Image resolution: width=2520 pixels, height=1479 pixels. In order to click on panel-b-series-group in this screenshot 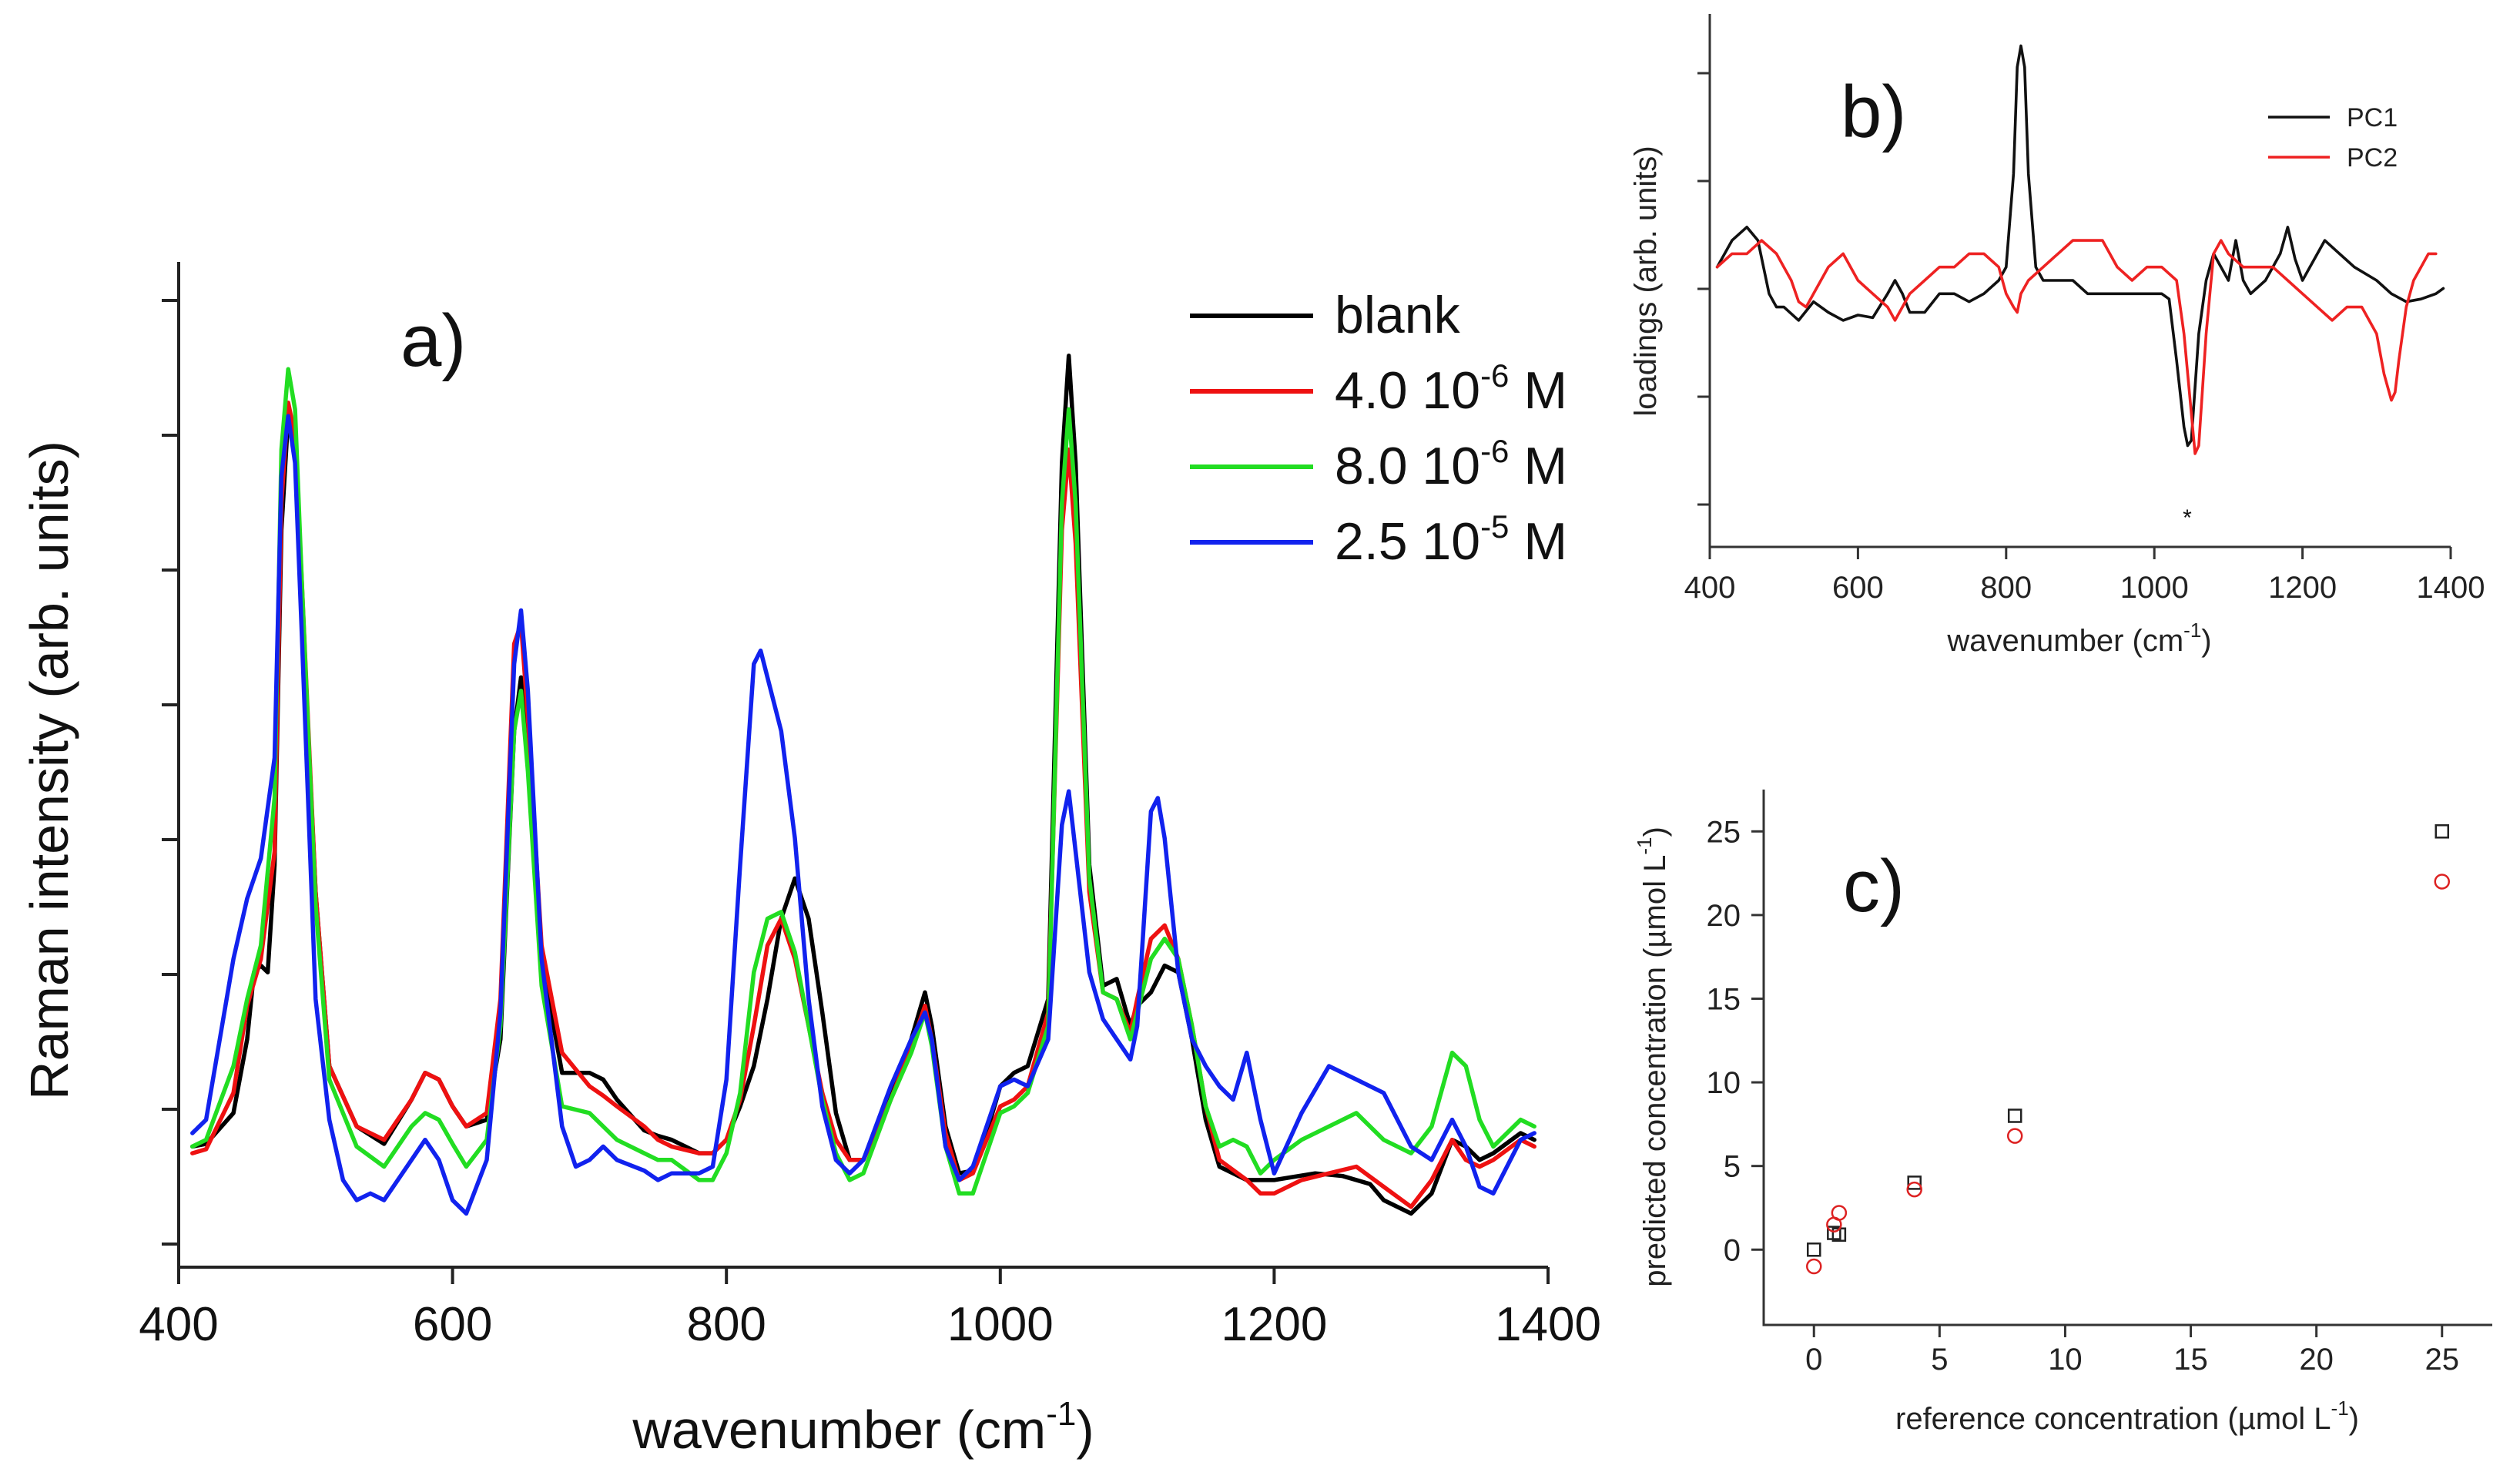, I will do `click(2080, 249)`.